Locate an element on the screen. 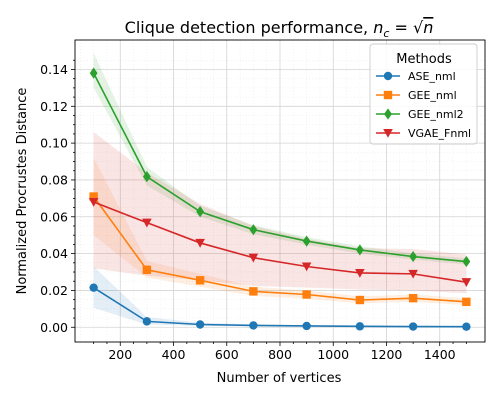  y-tick-label: 0.04 is located at coordinates (54, 253).